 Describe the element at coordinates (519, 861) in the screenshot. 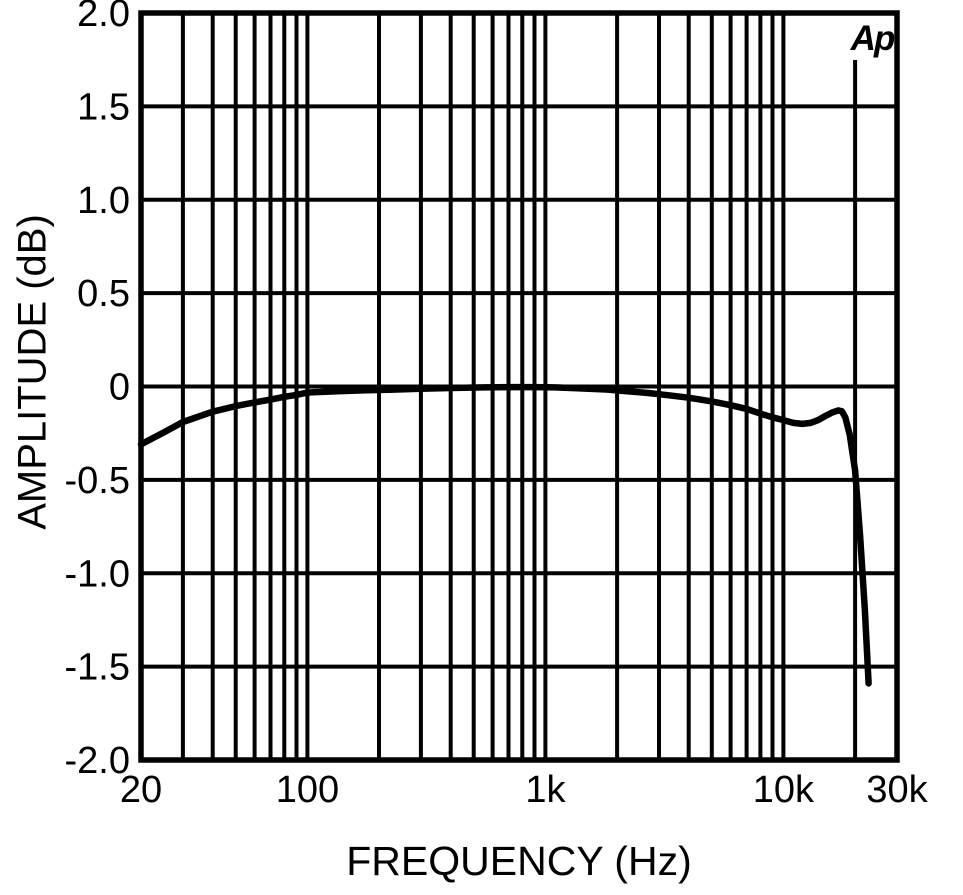

I see `x-axis-label: FREQUENCY (Hz)` at that location.